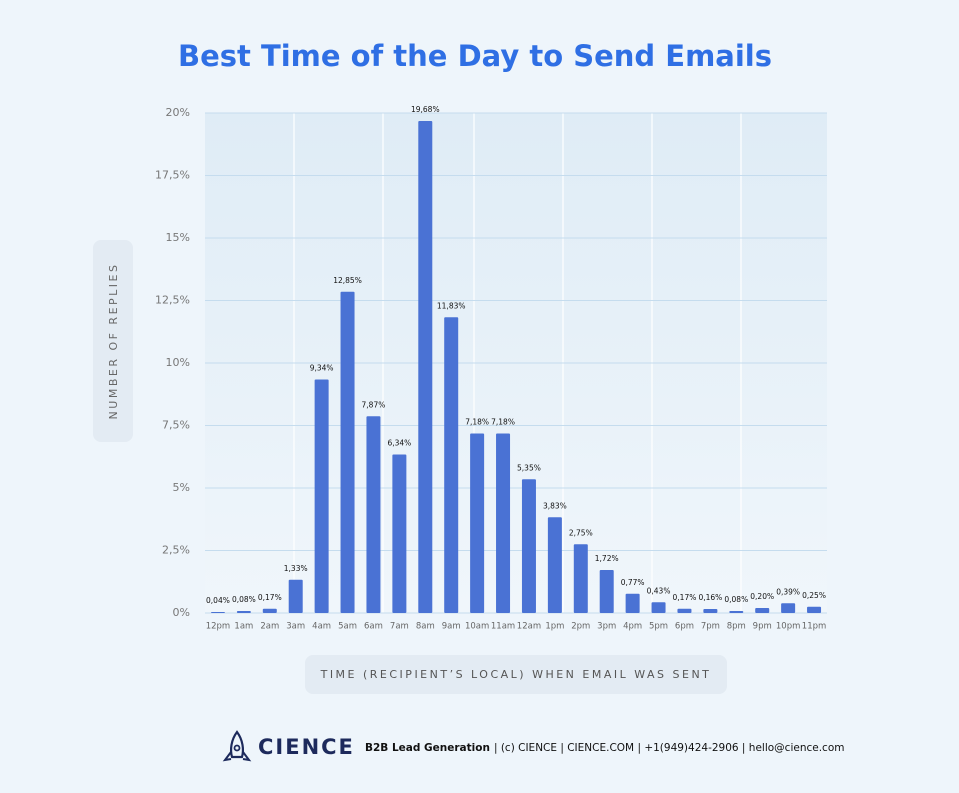  I want to click on y-label-box, so click(113, 341).